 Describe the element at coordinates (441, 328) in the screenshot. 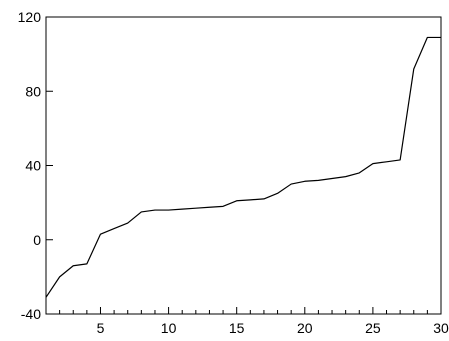

I see `x-tick-label: 30` at that location.